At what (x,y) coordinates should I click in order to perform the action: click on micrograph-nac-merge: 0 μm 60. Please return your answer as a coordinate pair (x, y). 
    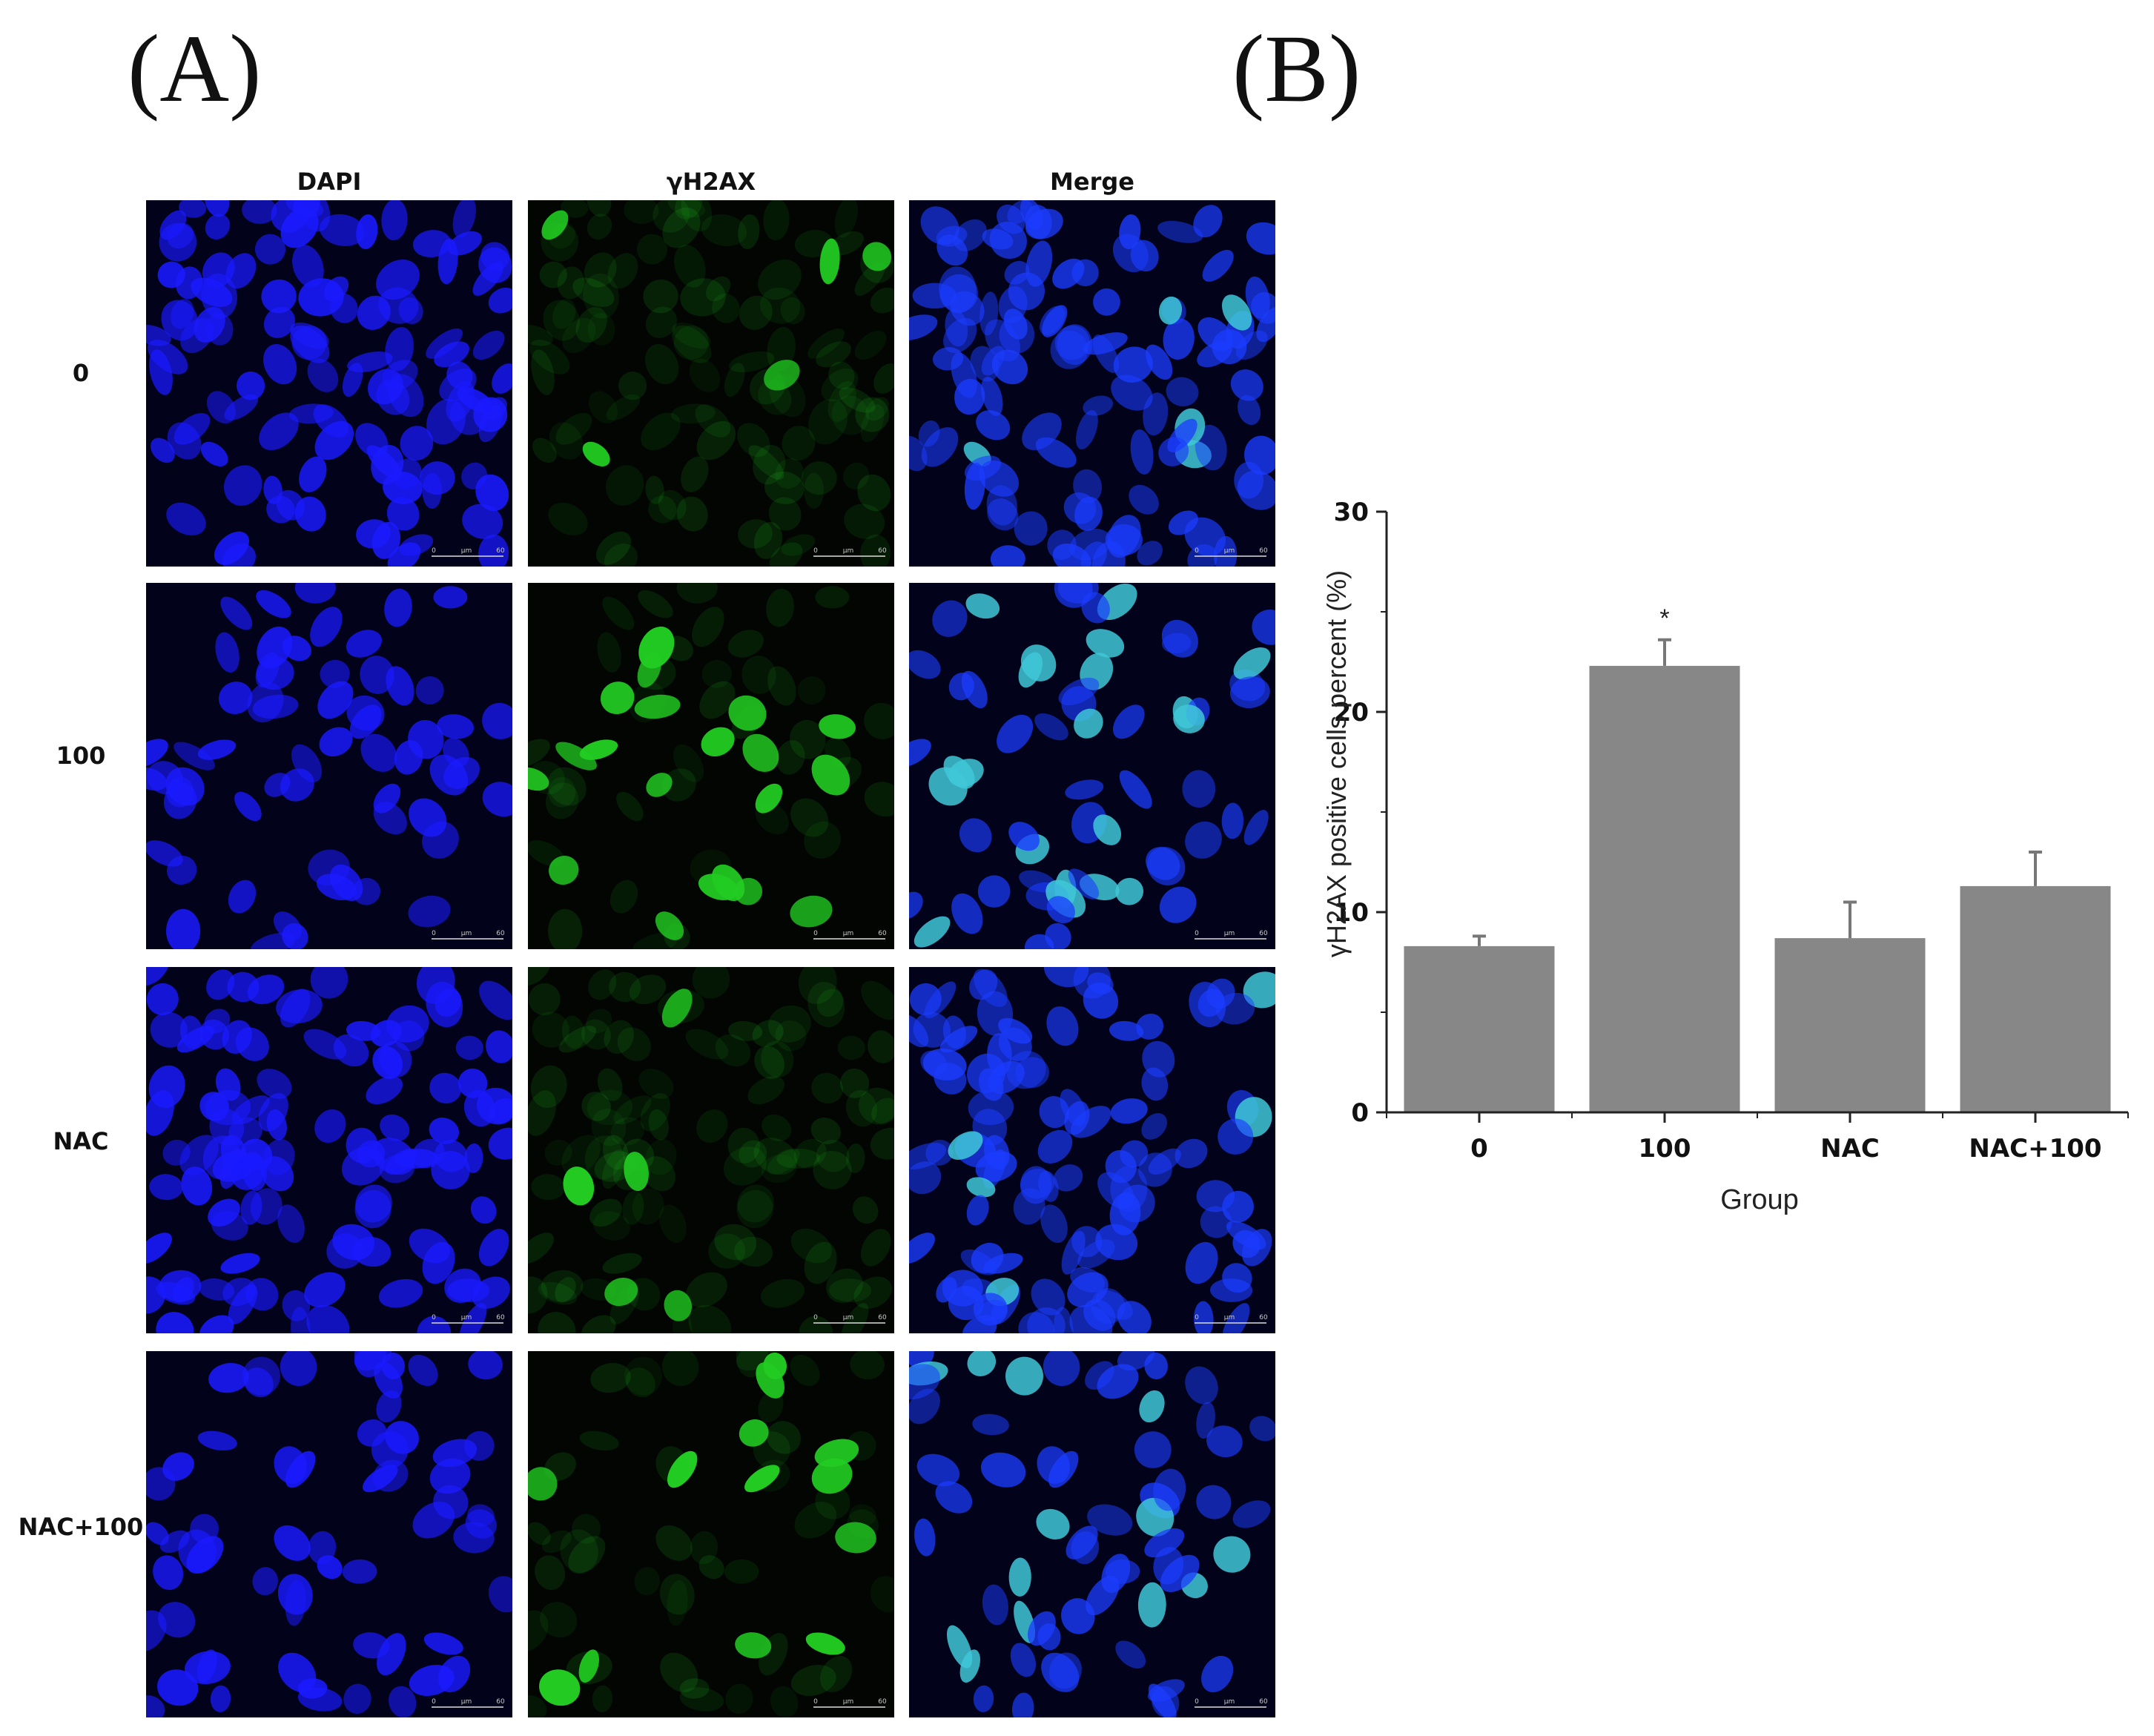
    Looking at the image, I should click on (1092, 1150).